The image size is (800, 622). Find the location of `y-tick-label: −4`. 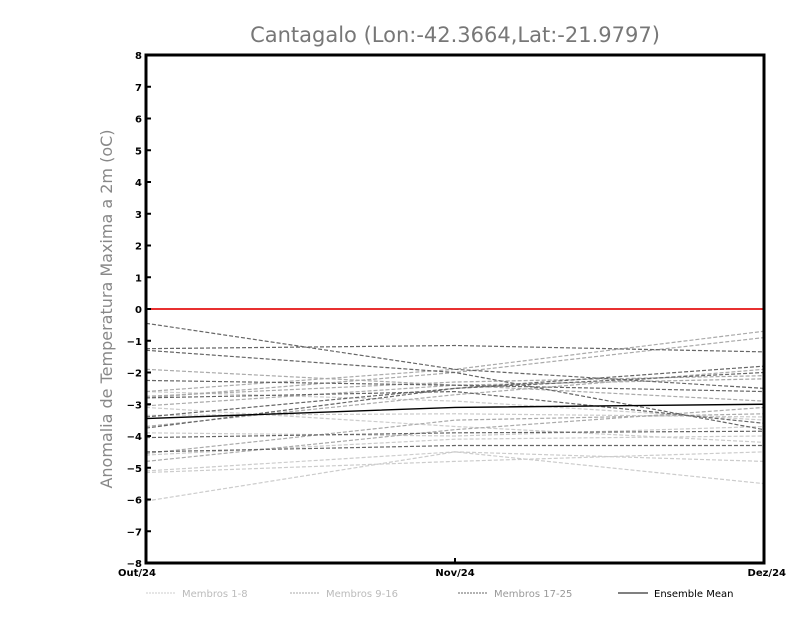

y-tick-label: −4 is located at coordinates (134, 437).